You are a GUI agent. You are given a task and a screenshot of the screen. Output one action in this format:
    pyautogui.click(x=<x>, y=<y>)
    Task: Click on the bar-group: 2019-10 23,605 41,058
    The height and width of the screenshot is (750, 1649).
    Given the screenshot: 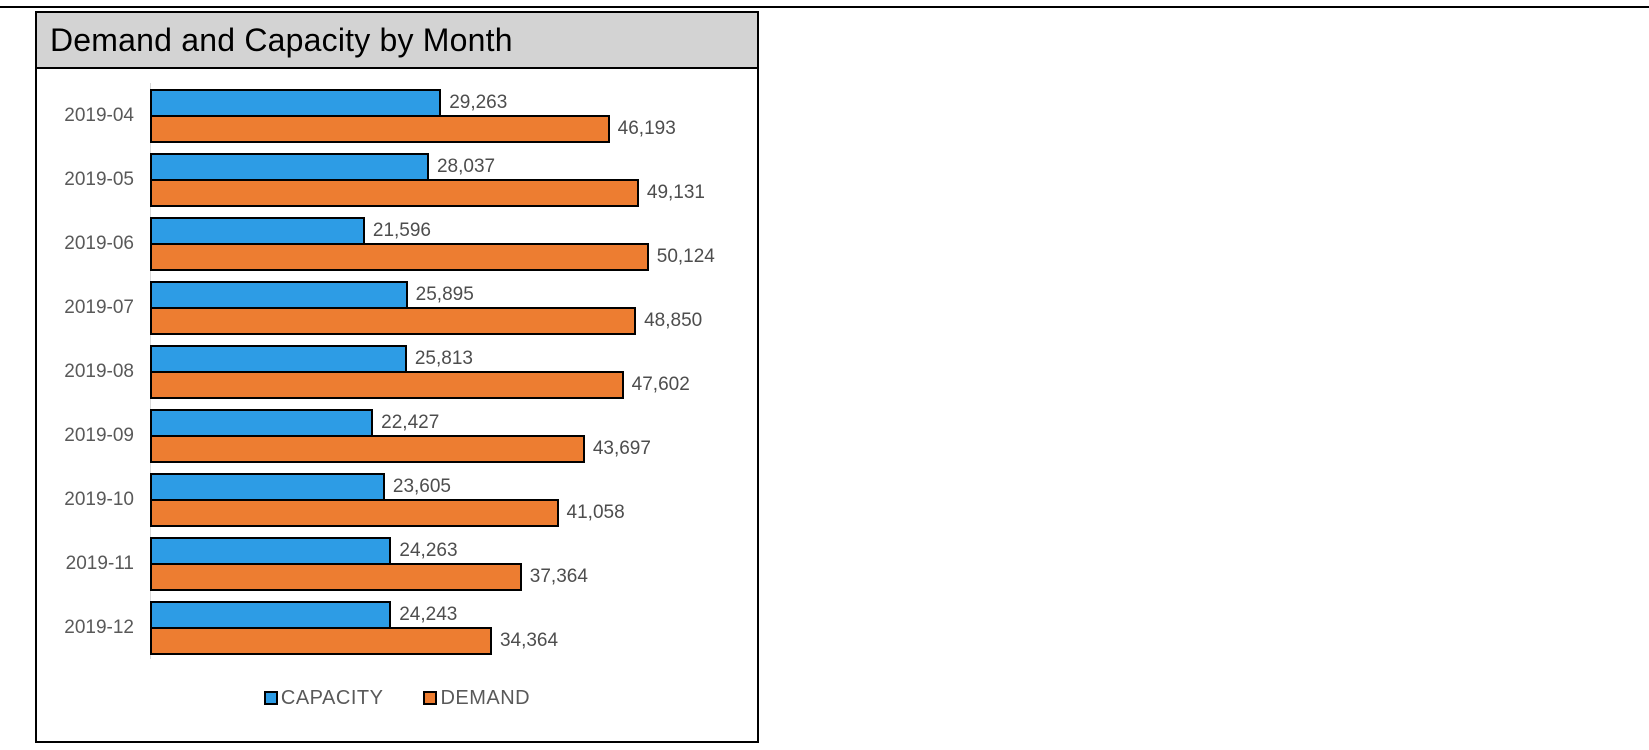 What is the action you would take?
    pyautogui.click(x=397, y=500)
    